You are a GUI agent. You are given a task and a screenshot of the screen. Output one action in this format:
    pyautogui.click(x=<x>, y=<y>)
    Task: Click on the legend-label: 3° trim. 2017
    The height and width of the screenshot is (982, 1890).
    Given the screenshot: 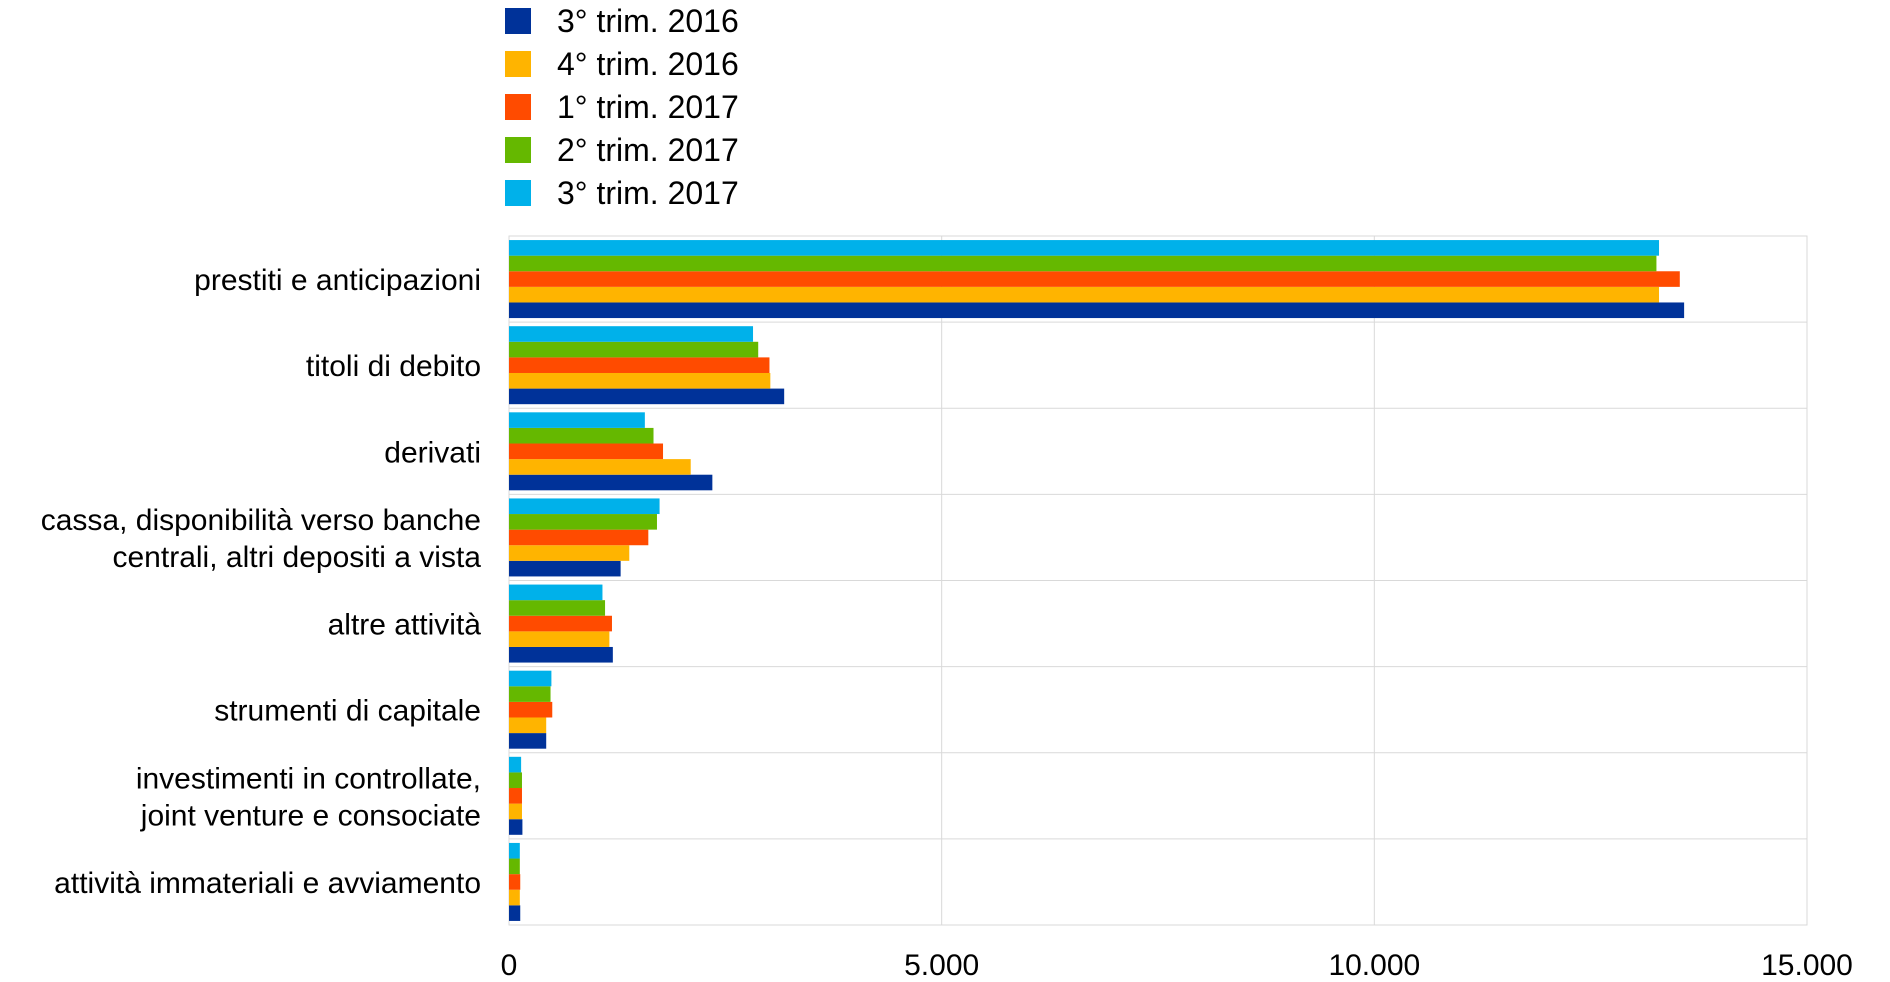 What is the action you would take?
    pyautogui.click(x=648, y=193)
    